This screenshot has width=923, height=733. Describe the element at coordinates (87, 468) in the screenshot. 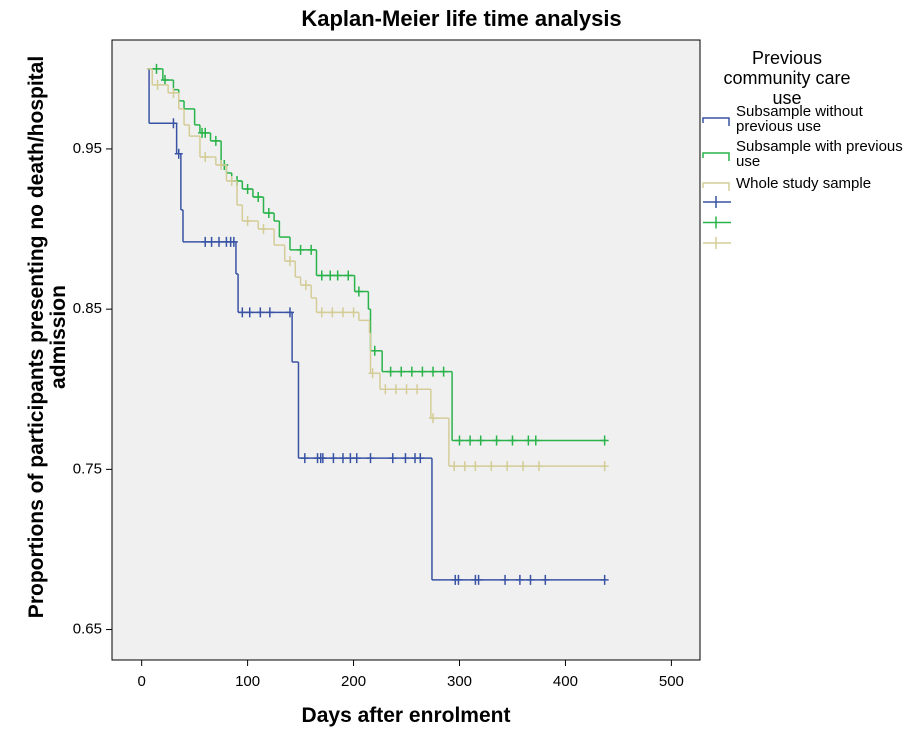

I see `y-tick-label: 0.75` at that location.